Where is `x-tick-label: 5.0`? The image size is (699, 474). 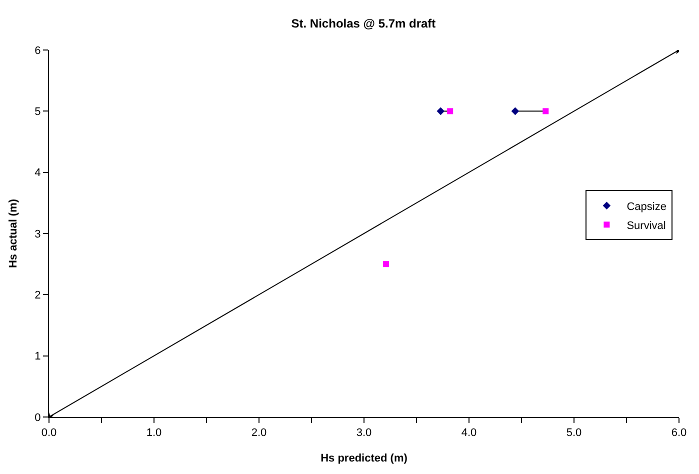
x-tick-label: 5.0 is located at coordinates (574, 433).